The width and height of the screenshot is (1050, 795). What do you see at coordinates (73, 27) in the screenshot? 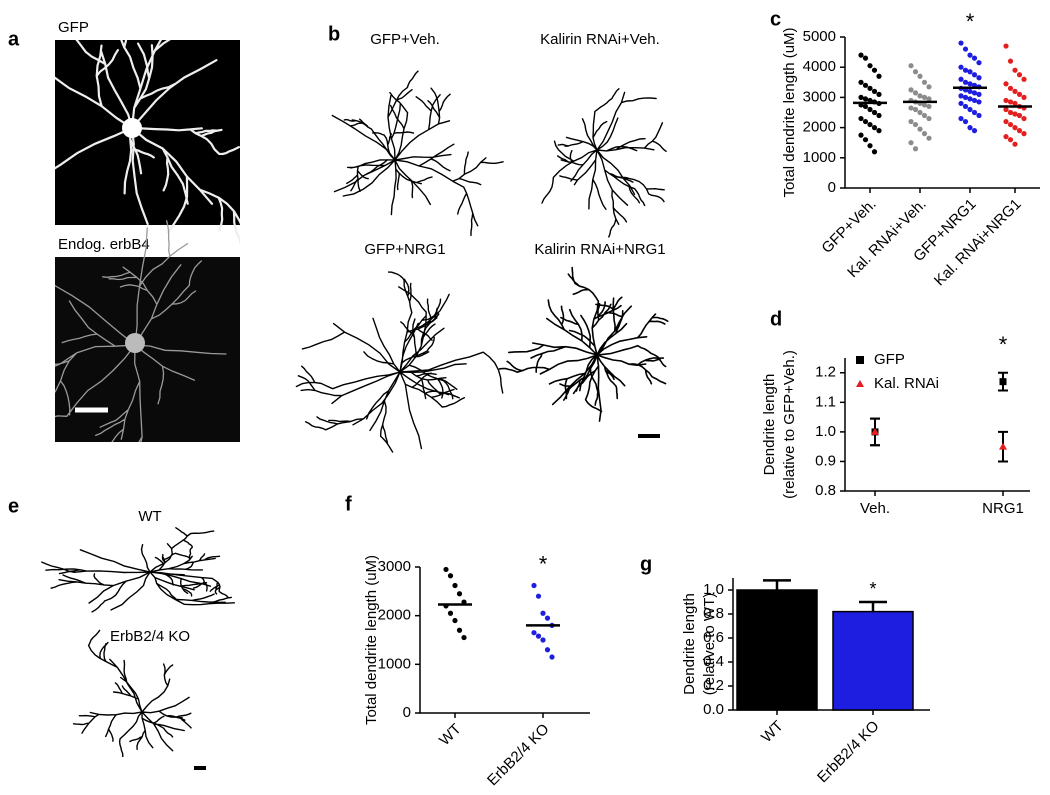
I see `caption: GFP` at bounding box center [73, 27].